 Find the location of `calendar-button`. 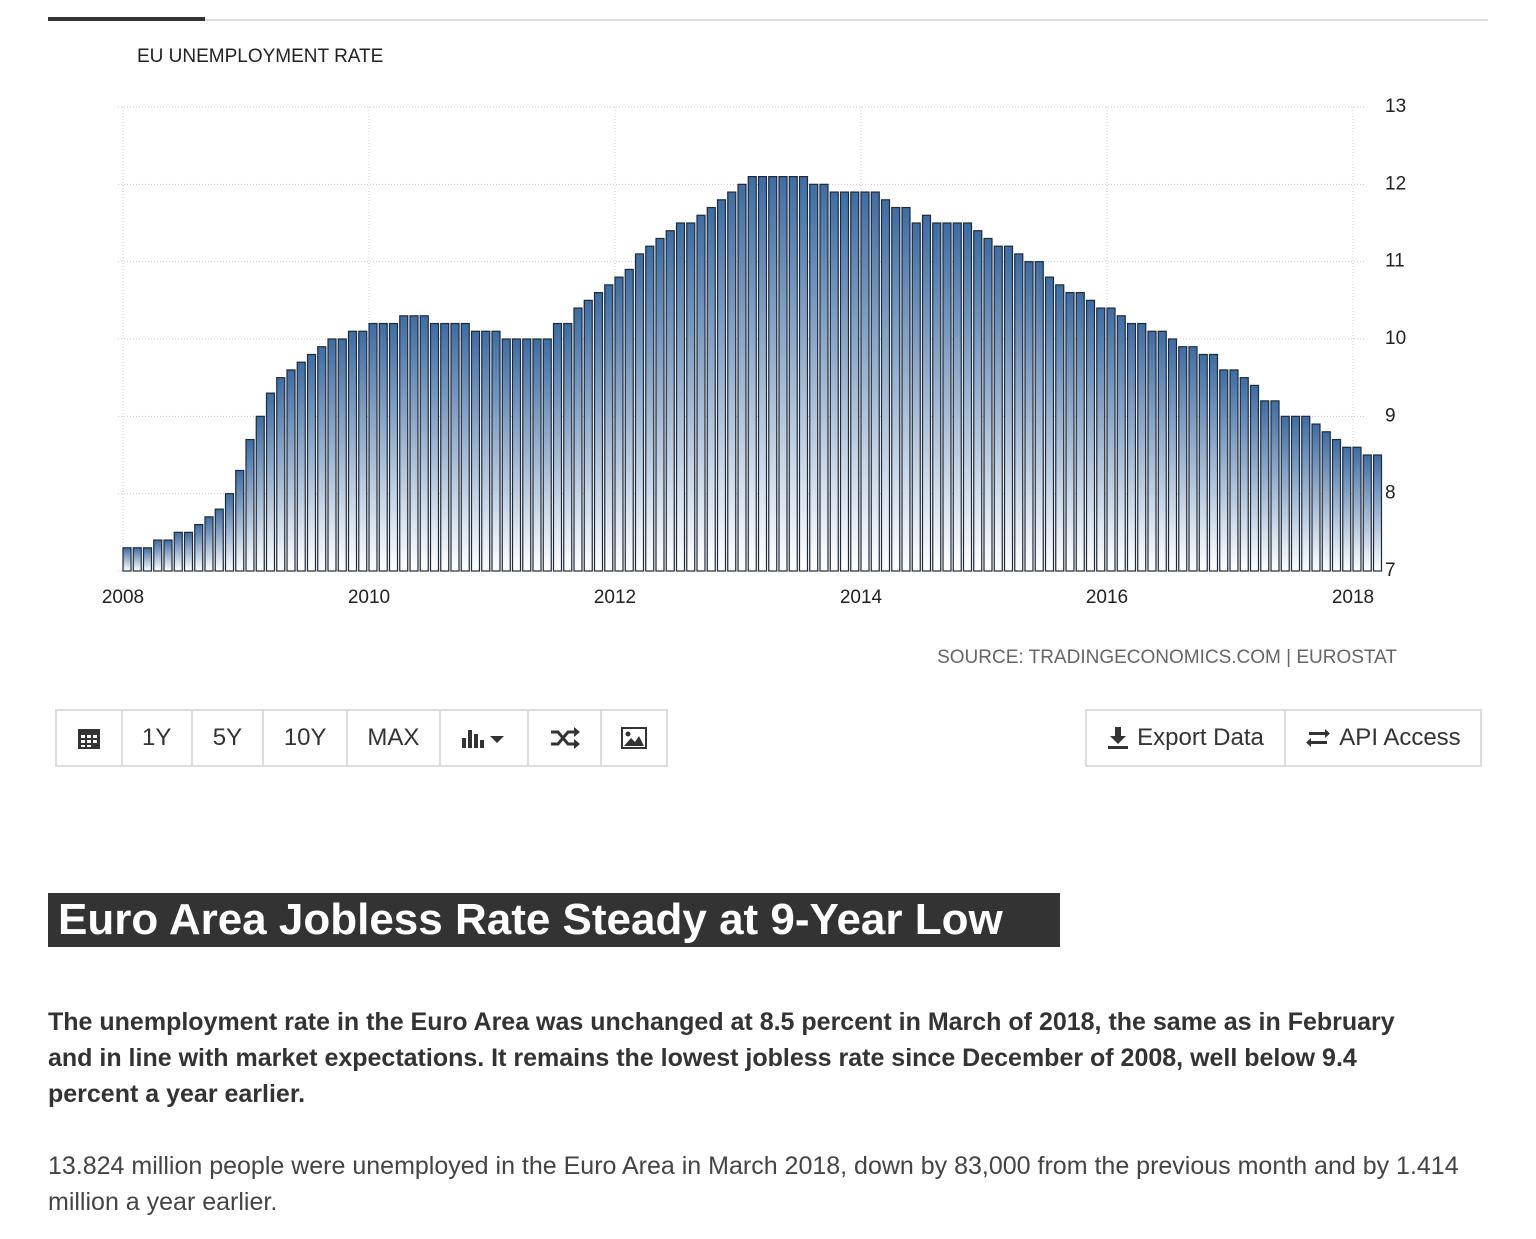

calendar-button is located at coordinates (90, 738).